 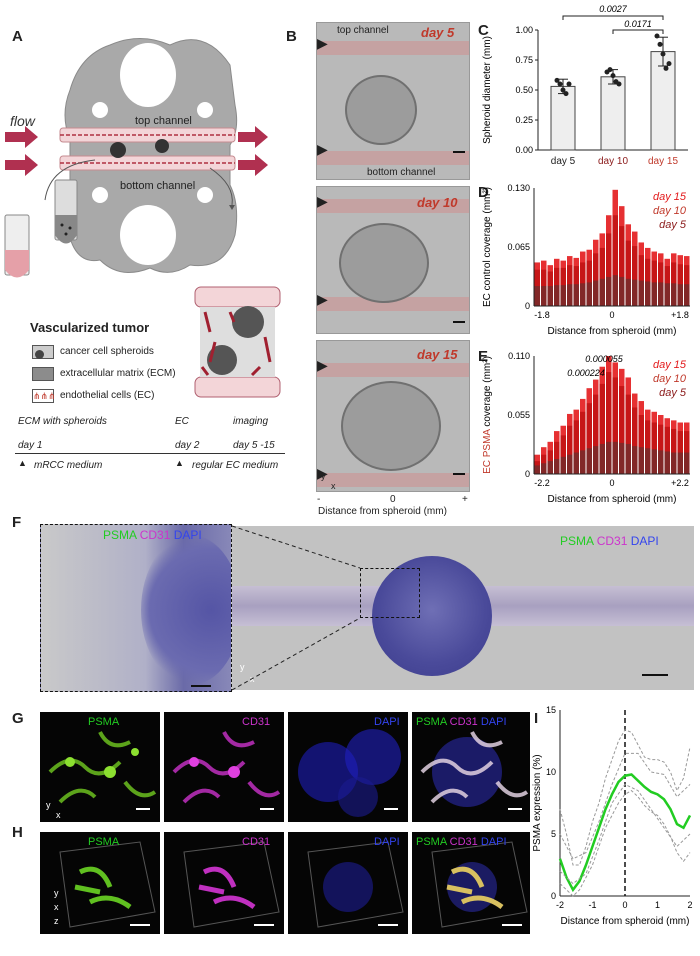 What do you see at coordinates (18, 718) in the screenshot?
I see `panel-label-g: G` at bounding box center [18, 718].